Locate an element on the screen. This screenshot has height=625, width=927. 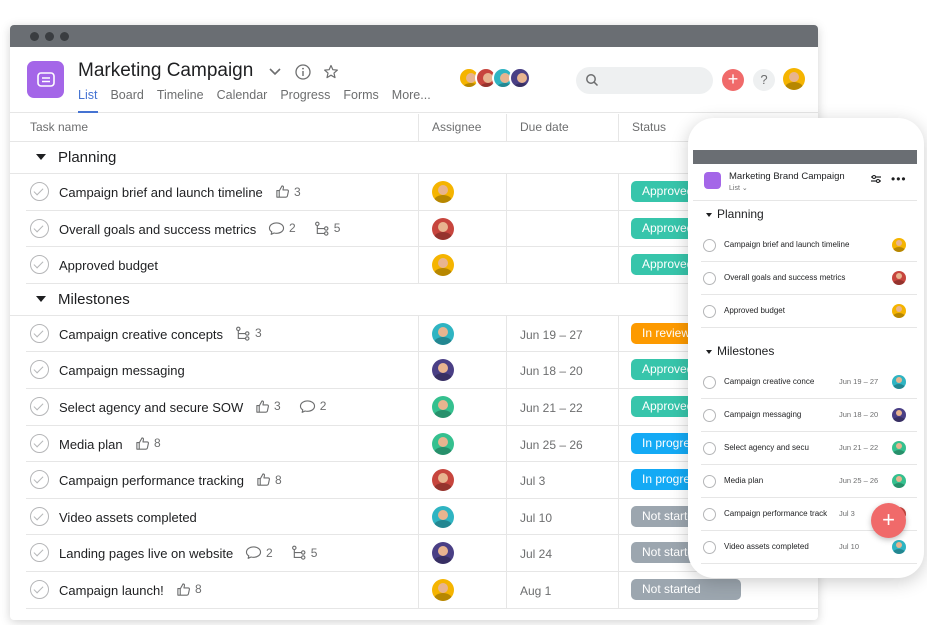
divider is located at coordinates (805, 200).